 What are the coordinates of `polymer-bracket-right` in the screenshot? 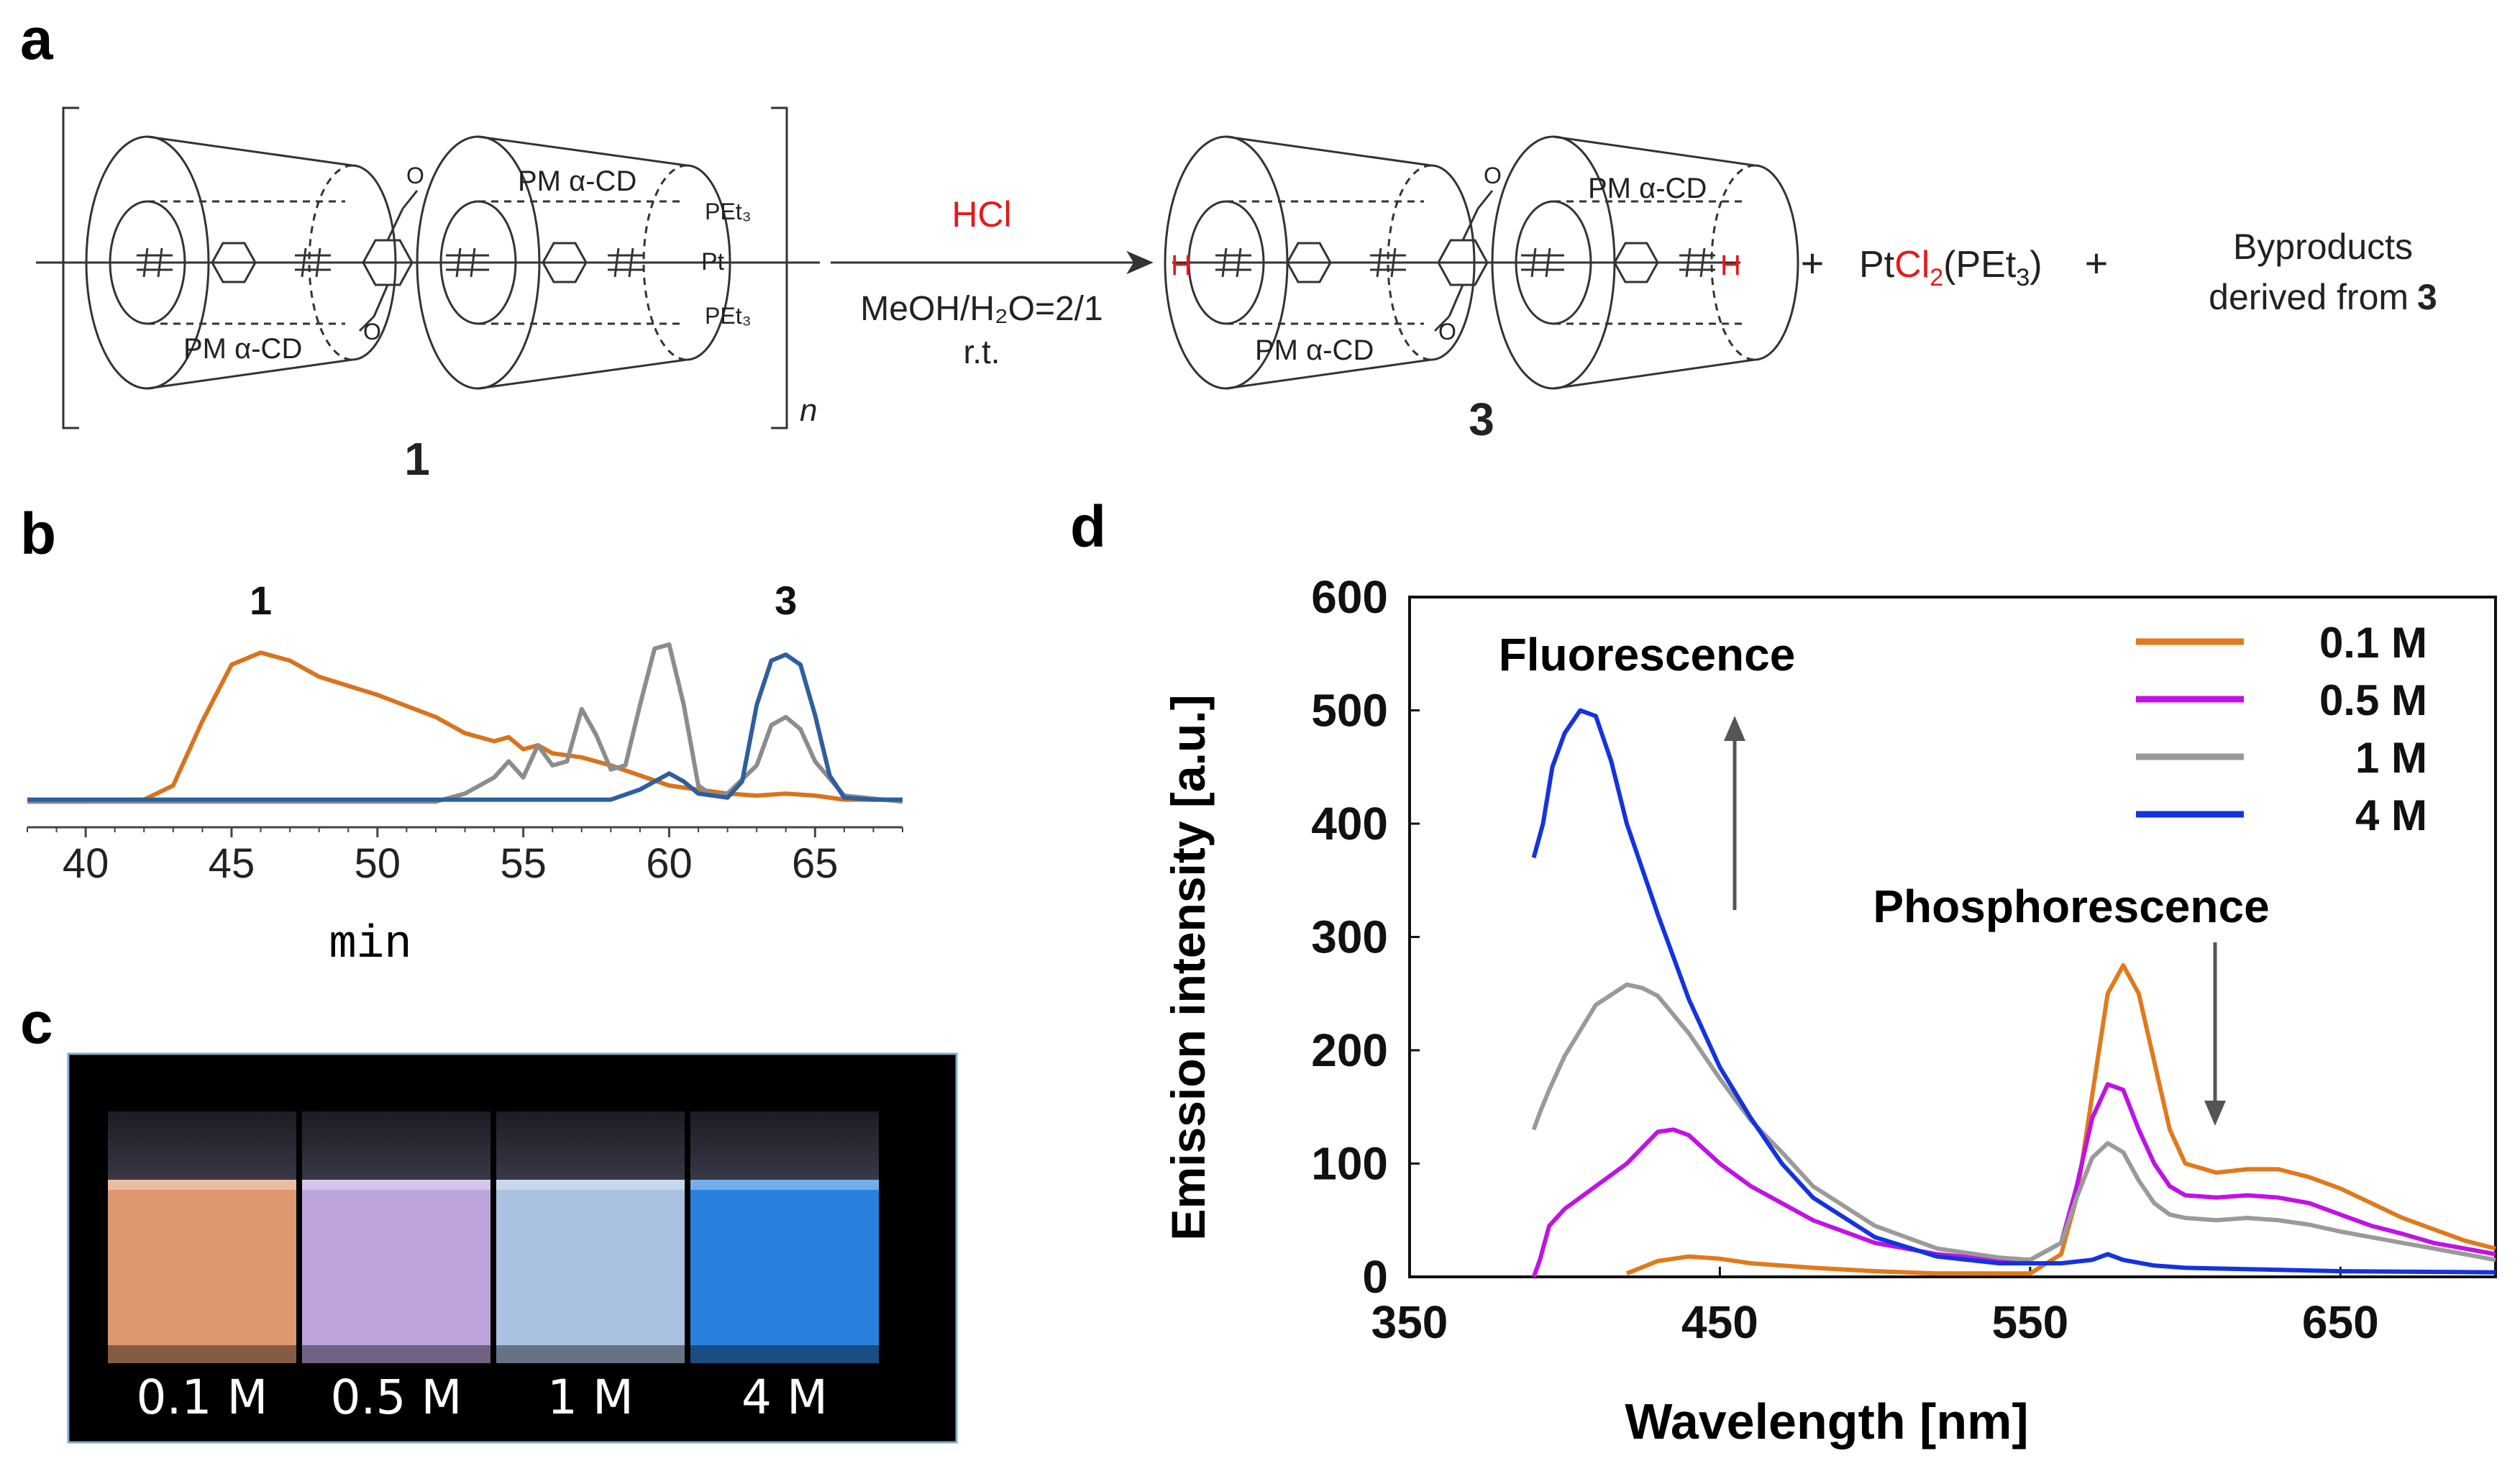 It's located at (779, 267).